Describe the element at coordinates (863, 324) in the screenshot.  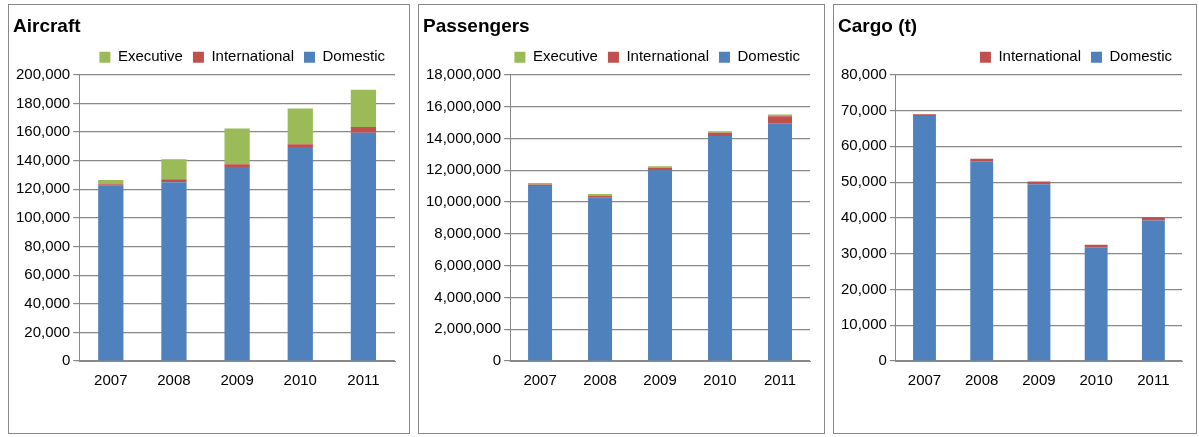
I see `y-tick-label: 10,000` at that location.